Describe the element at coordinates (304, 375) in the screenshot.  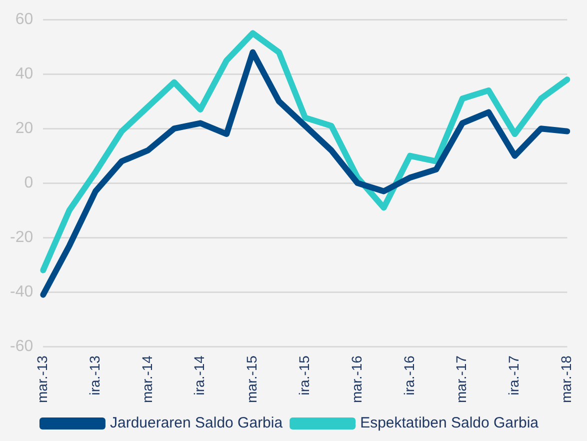
I see `x-tick-label: ira.-15` at that location.